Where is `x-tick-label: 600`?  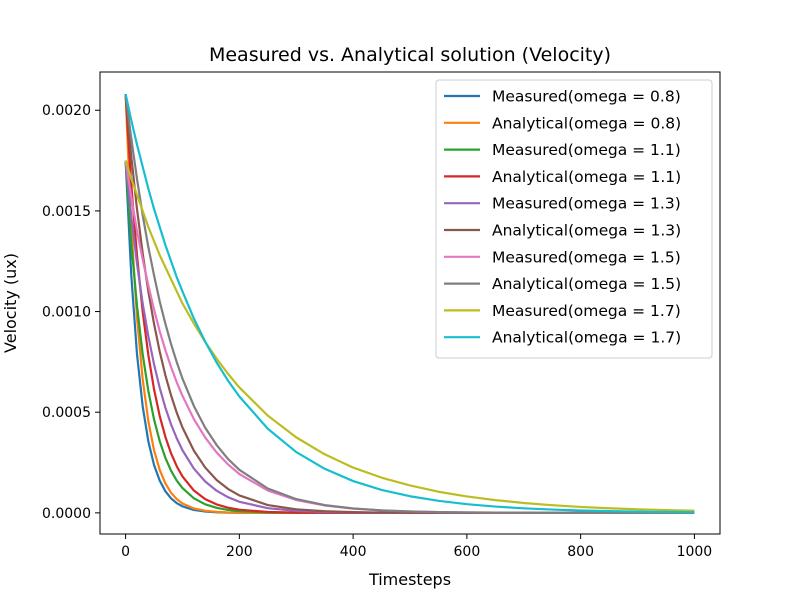 x-tick-label: 600 is located at coordinates (467, 552).